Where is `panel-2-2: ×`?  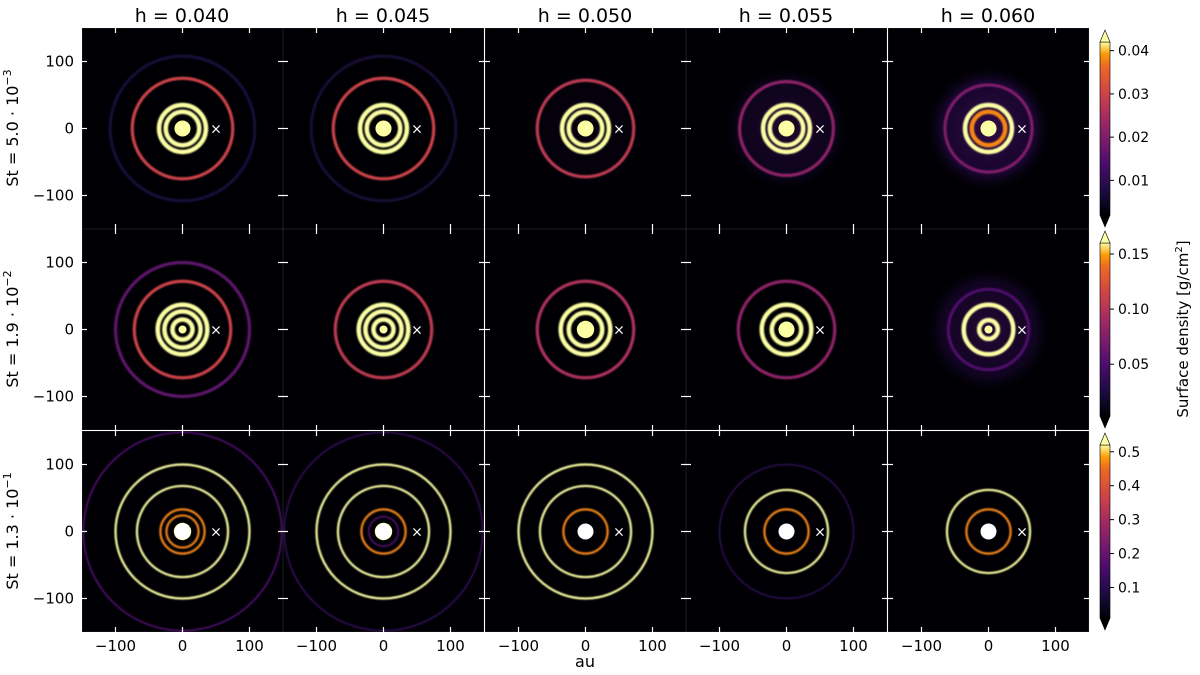 panel-2-2: × is located at coordinates (585, 531).